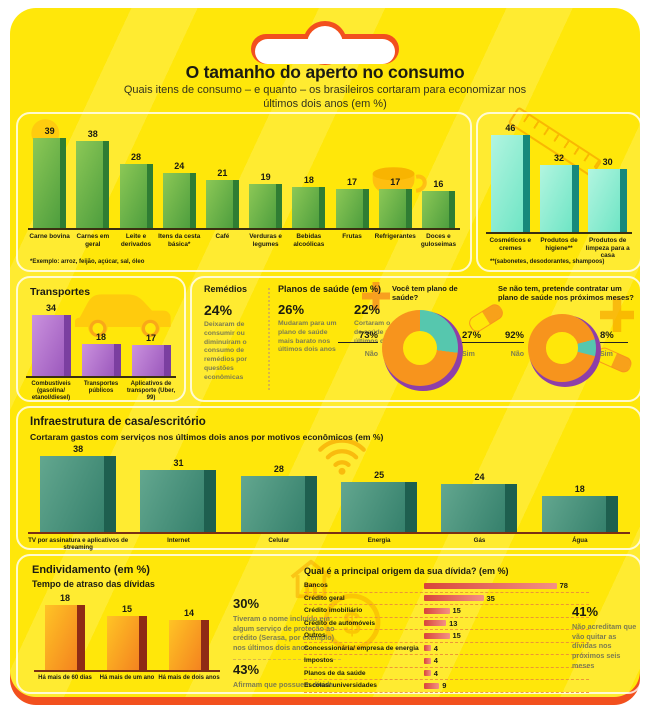 The image size is (650, 711). What do you see at coordinates (479, 540) in the screenshot?
I see `bar-label: Gás` at bounding box center [479, 540].